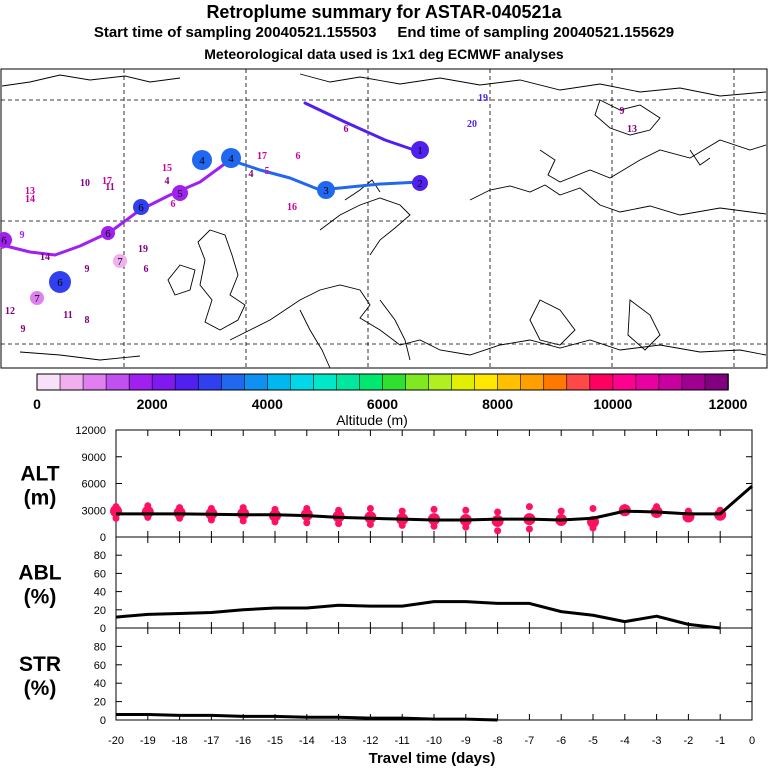  I want to click on y-tick-label: 80, so click(100, 556).